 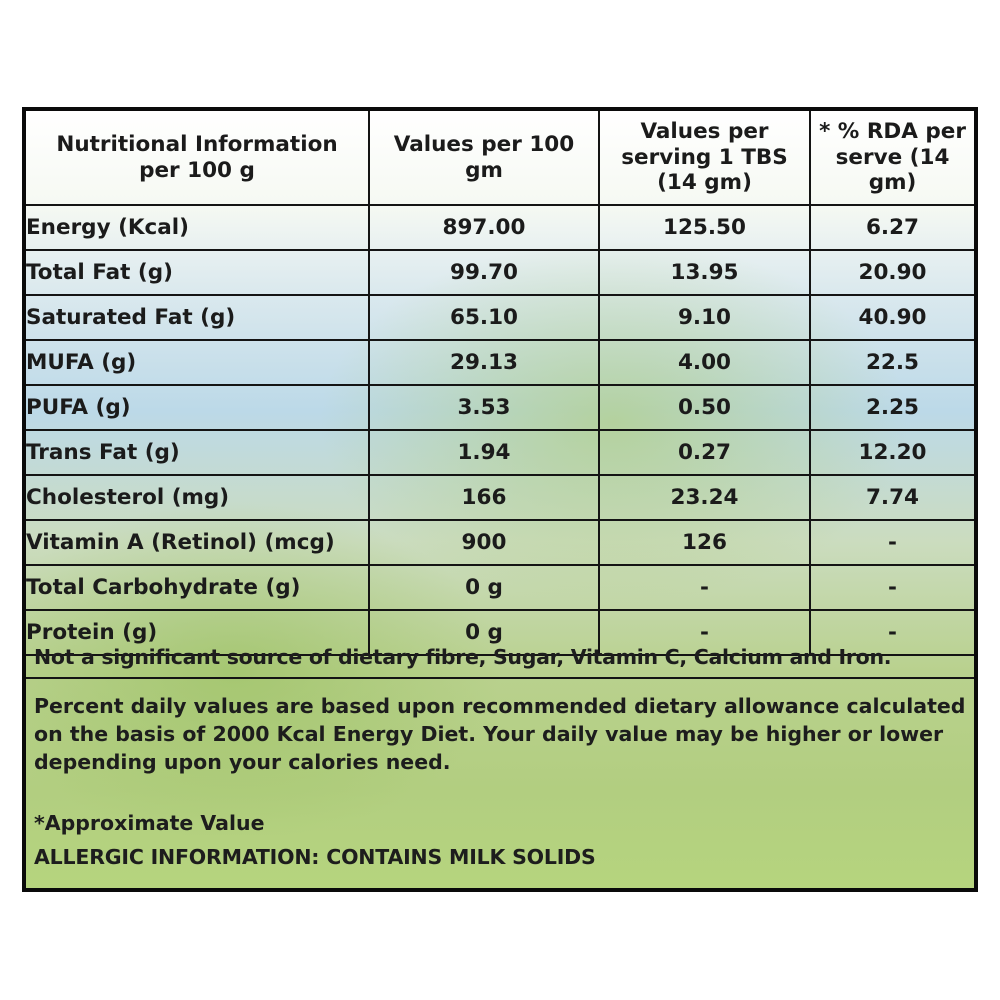 What do you see at coordinates (704, 227) in the screenshot?
I see `value-per-serving: 125.50` at bounding box center [704, 227].